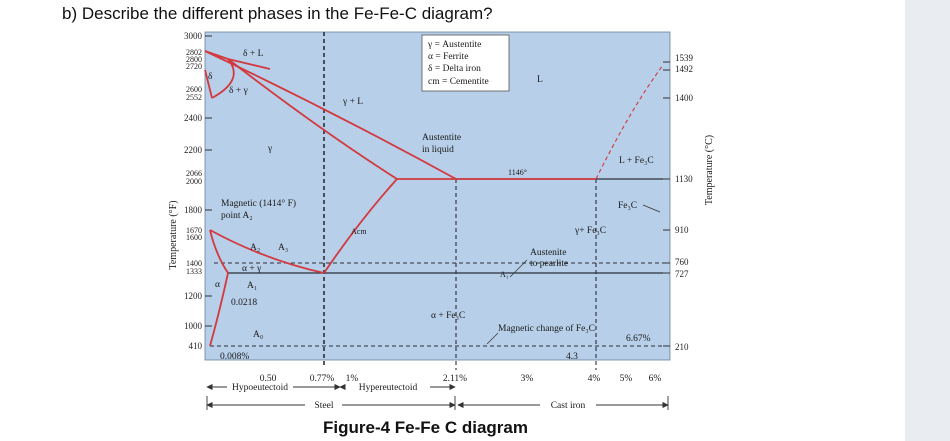 Image resolution: width=950 pixels, height=441 pixels. What do you see at coordinates (260, 388) in the screenshot?
I see `label-hypoeutectoid: Hypoeutectoid` at bounding box center [260, 388].